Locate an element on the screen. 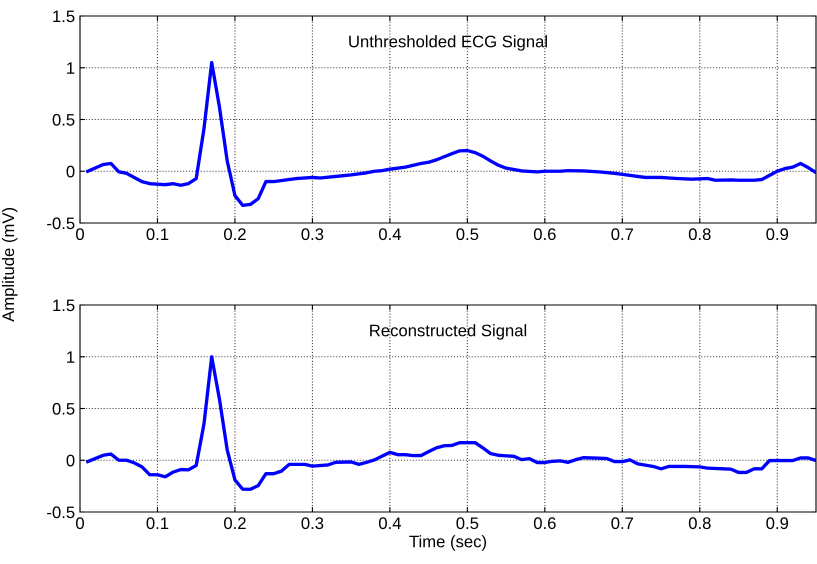 The width and height of the screenshot is (817, 564). y-axis-title: Amplitude (mV) is located at coordinates (10, 265).